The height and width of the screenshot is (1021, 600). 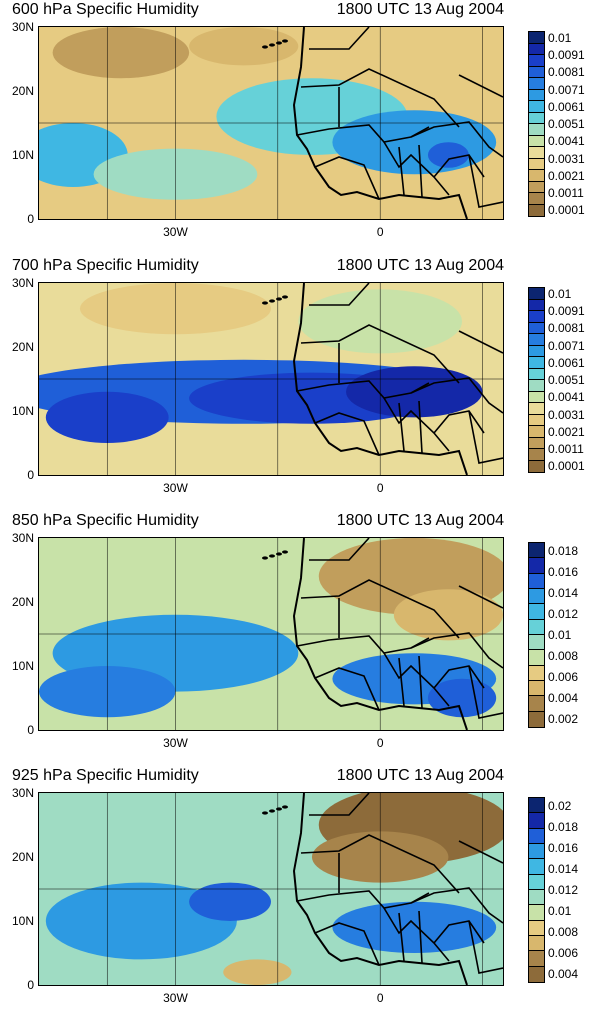 I want to click on colorbar-label: 0.016, so click(x=563, y=571).